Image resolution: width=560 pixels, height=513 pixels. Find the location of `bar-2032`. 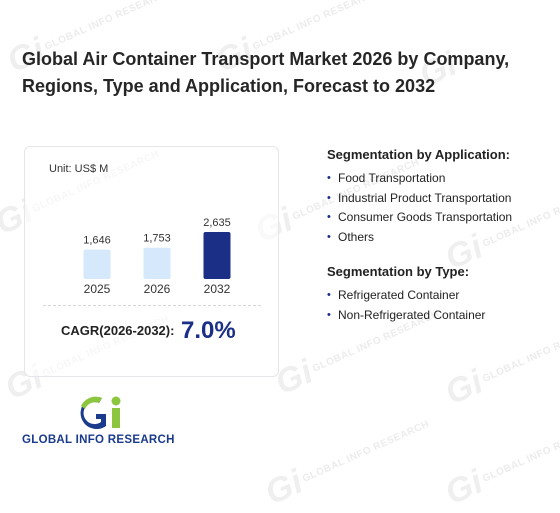

bar-2032 is located at coordinates (217, 255).